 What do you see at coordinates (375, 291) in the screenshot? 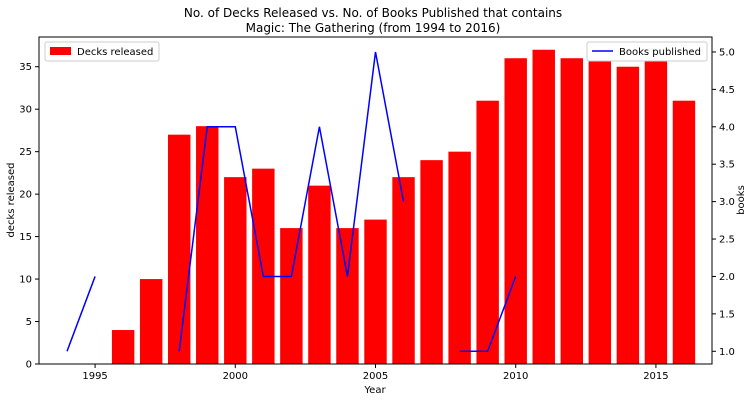
I see `bar-2005` at bounding box center [375, 291].